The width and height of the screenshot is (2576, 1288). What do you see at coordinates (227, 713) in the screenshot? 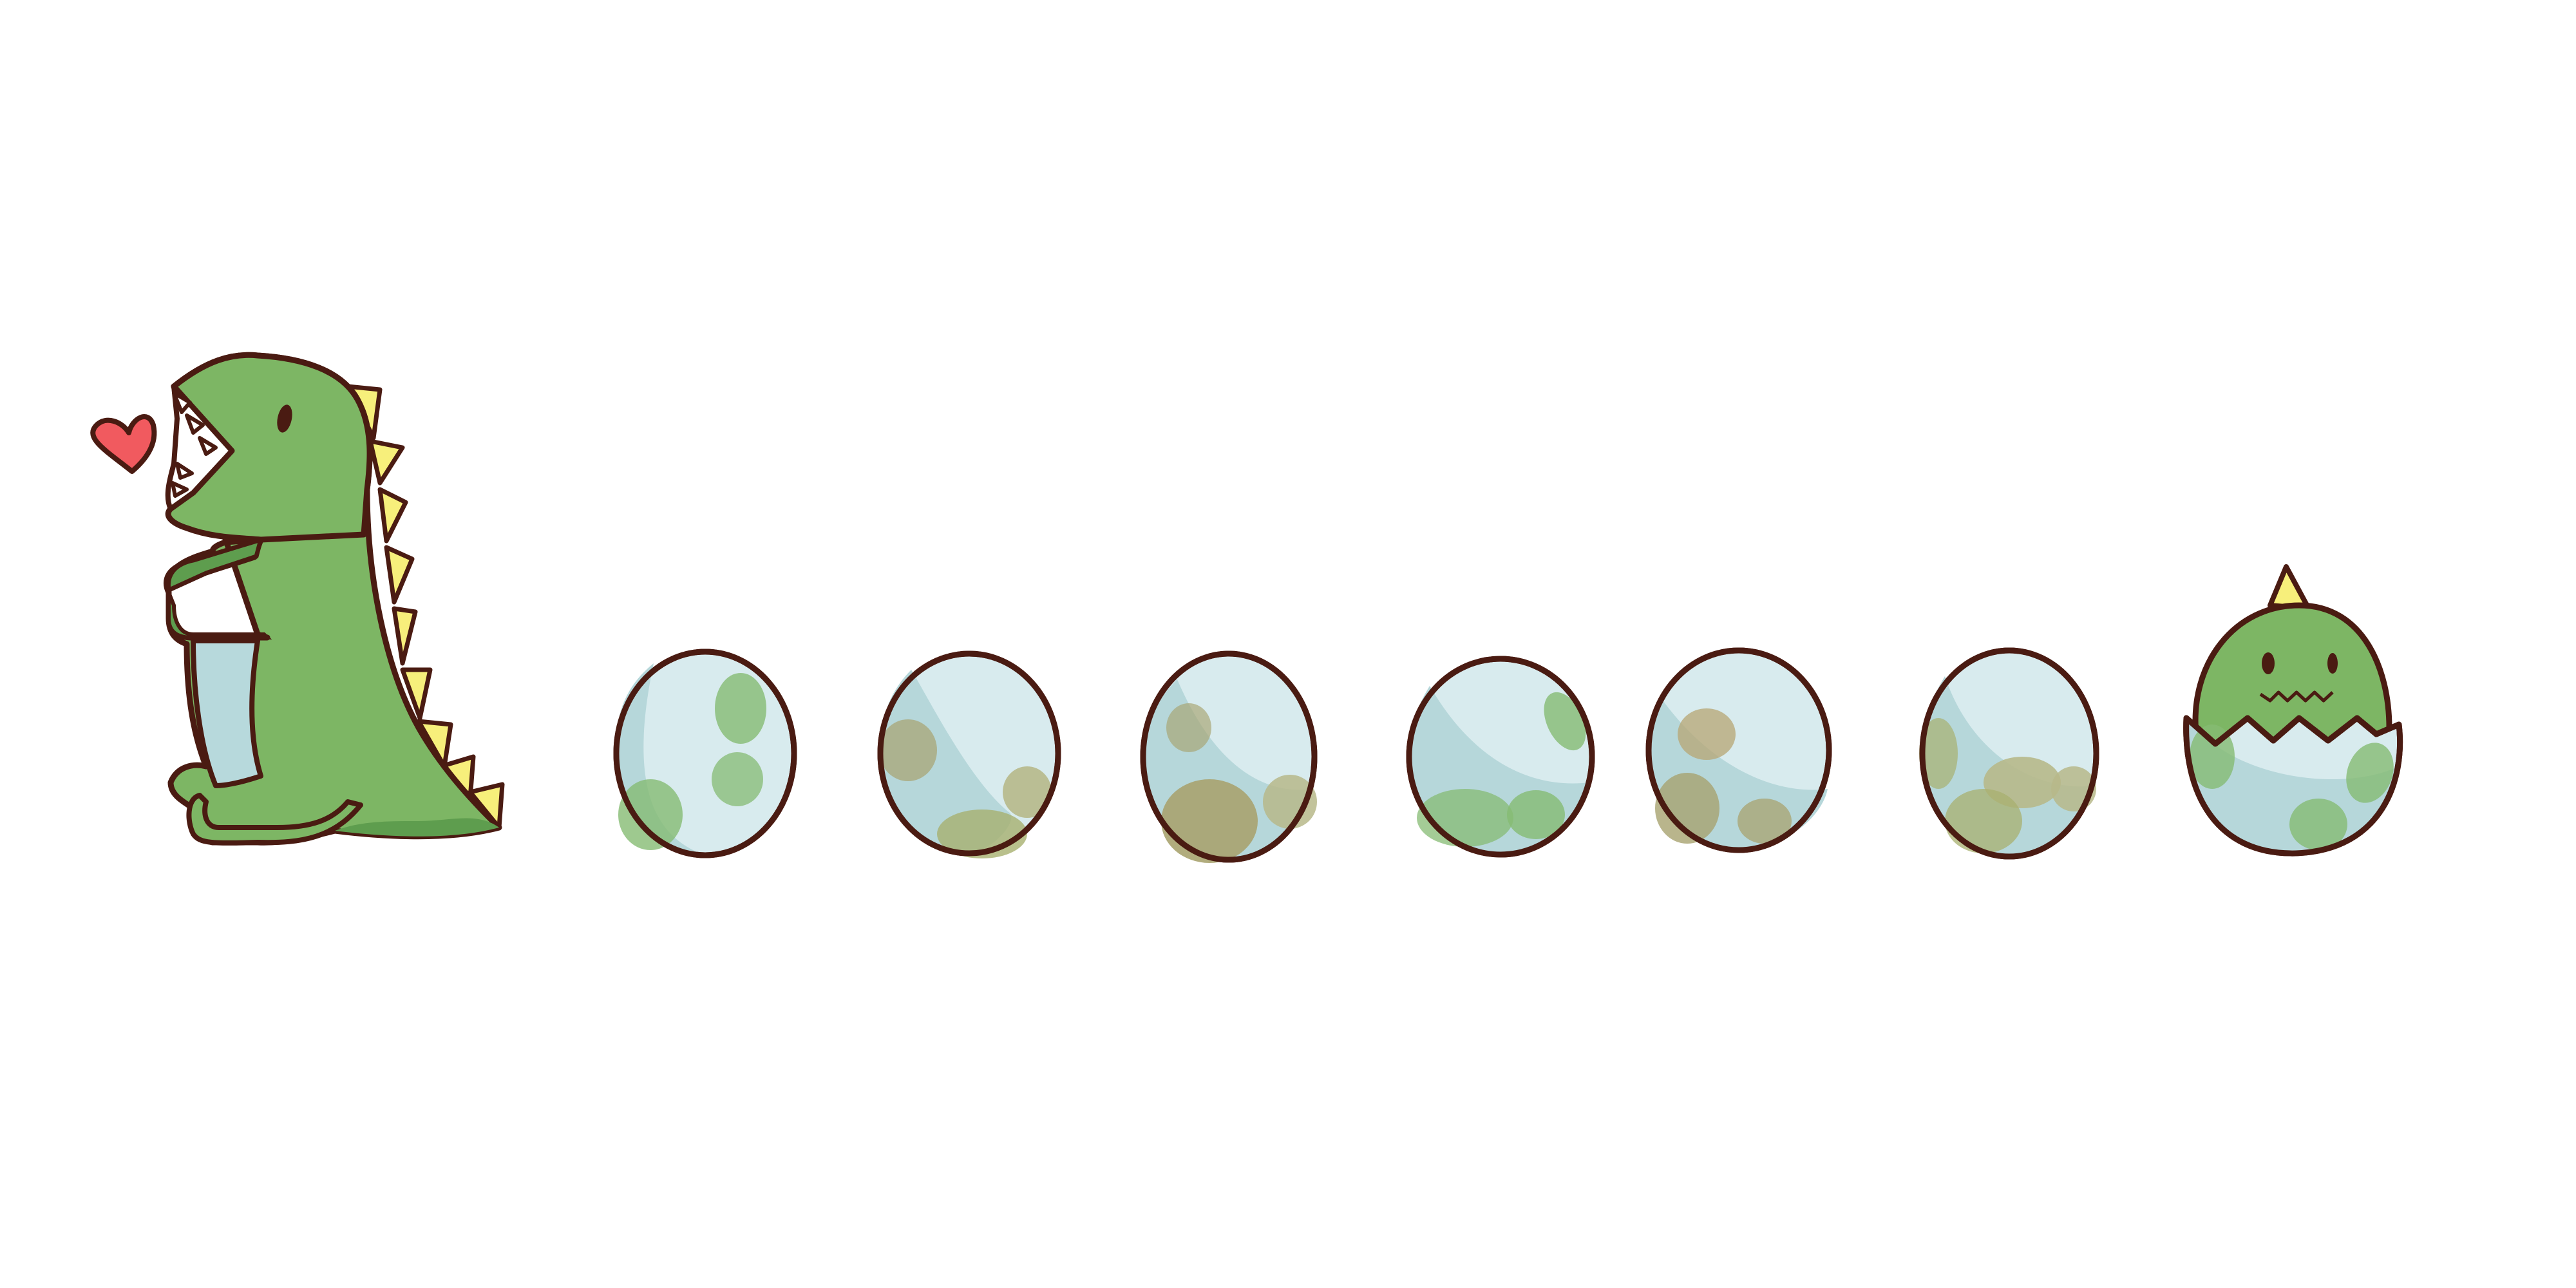
I see `dinosaur-belly` at bounding box center [227, 713].